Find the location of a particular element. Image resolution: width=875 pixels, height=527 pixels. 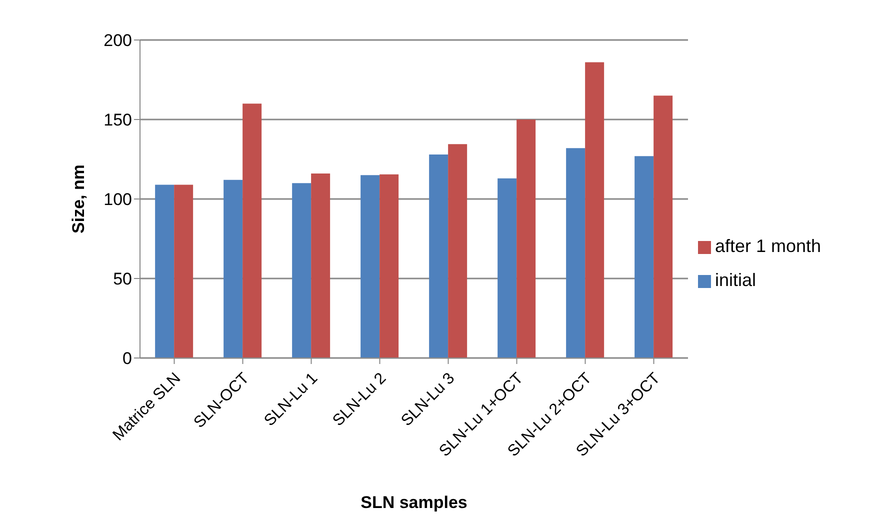

legend-label: initial is located at coordinates (735, 280).